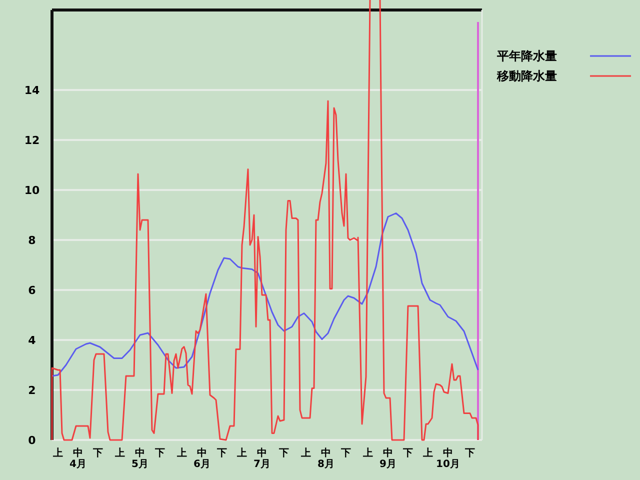 Image resolution: width=640 pixels, height=480 pixels. Describe the element at coordinates (32, 390) in the screenshot. I see `y-tick-label: 2` at that location.